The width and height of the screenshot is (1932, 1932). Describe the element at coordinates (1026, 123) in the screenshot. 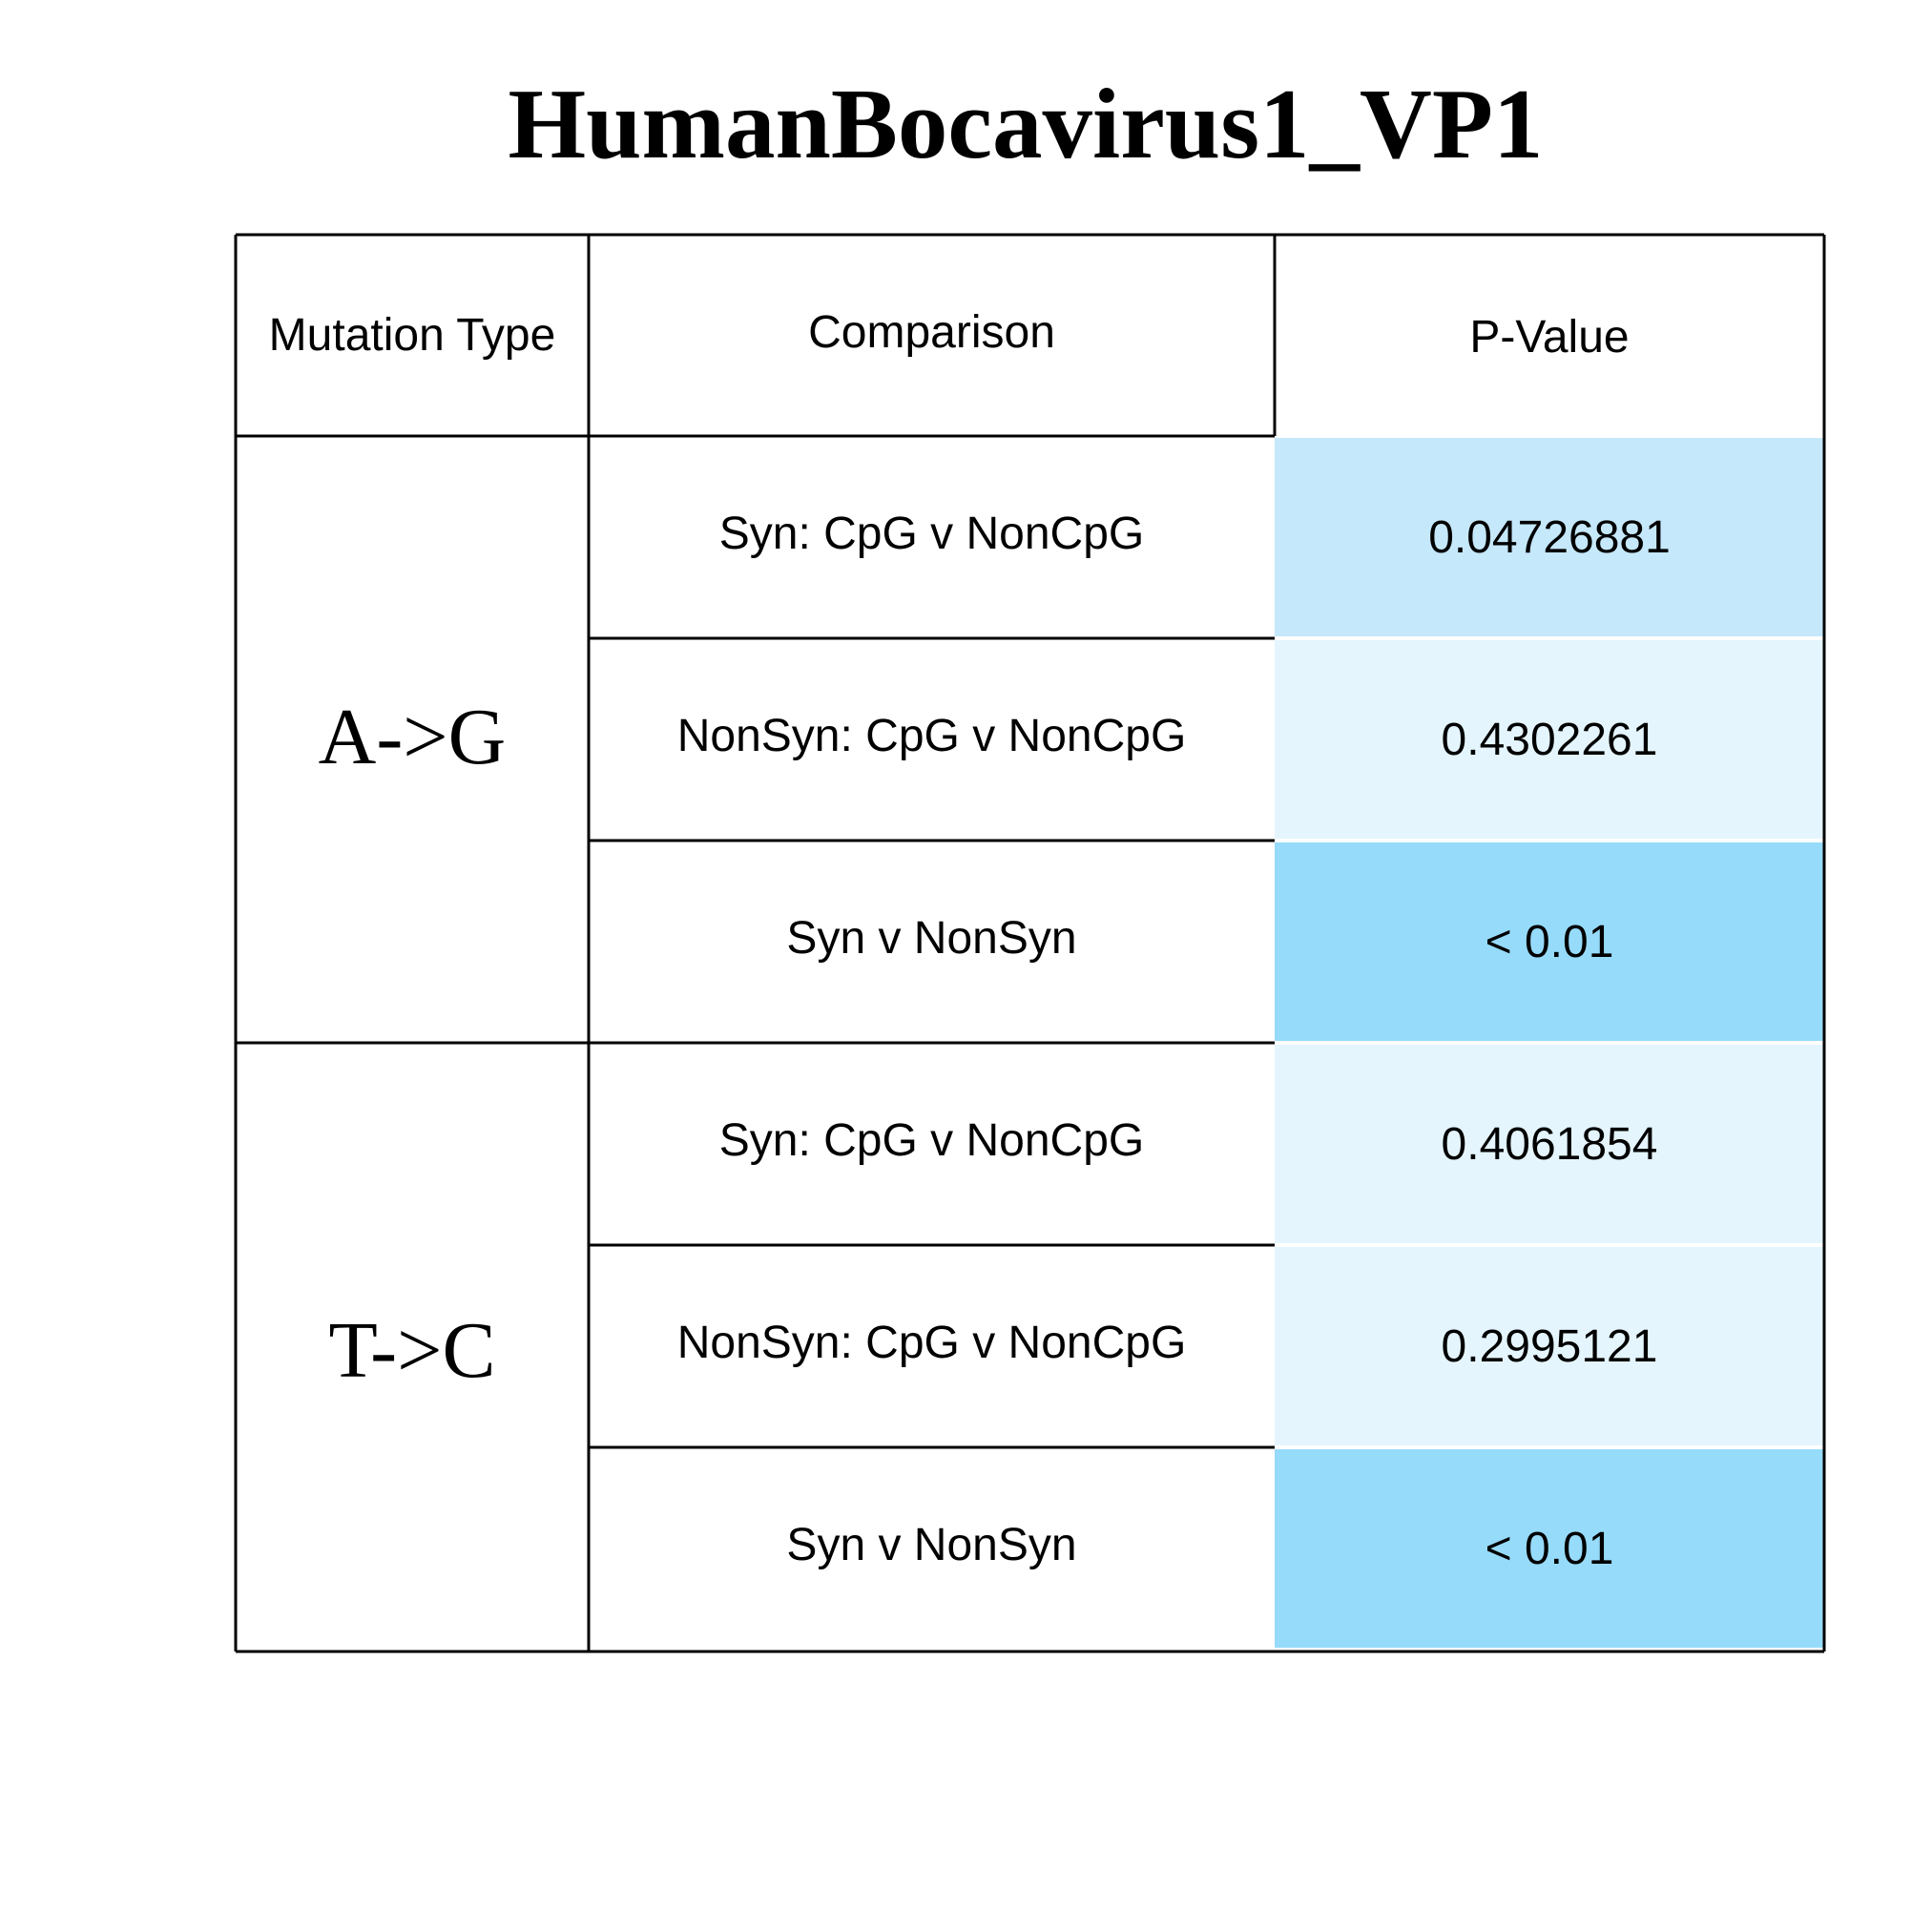

I see `chart-title: HumanBocavirus1_VP1` at that location.